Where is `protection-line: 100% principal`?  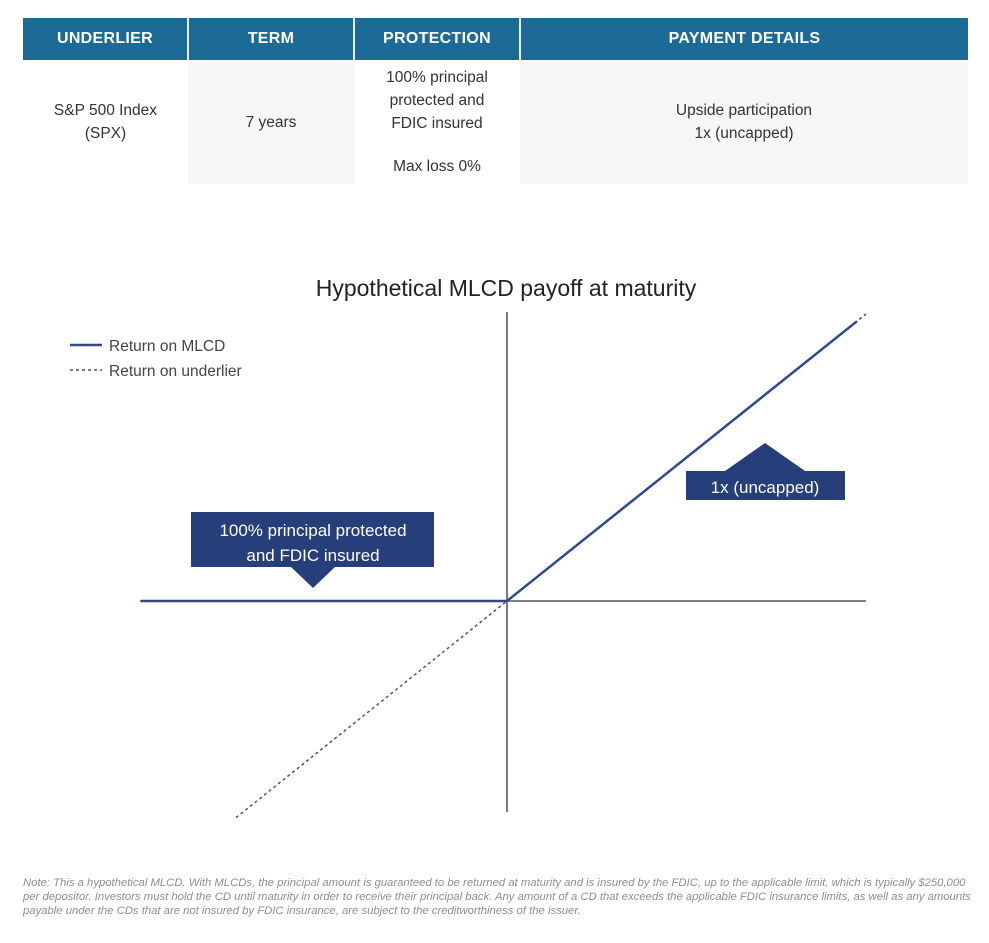
protection-line: 100% principal is located at coordinates (437, 77).